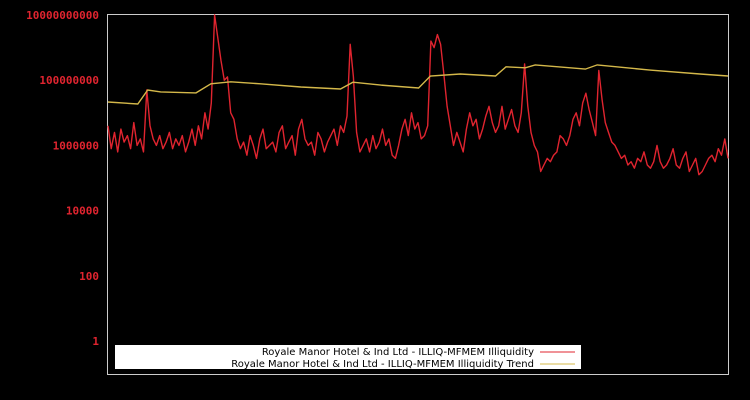  I want to click on legend-box, so click(348, 357).